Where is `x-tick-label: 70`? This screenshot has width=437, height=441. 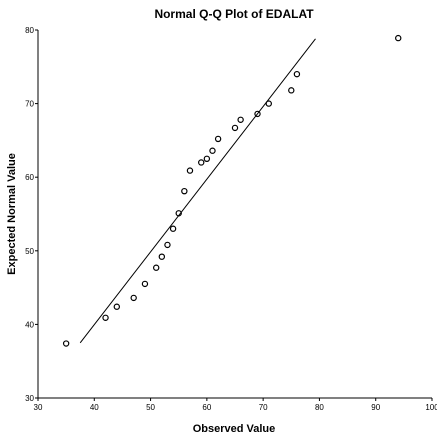 x-tick-label: 70 is located at coordinates (263, 407).